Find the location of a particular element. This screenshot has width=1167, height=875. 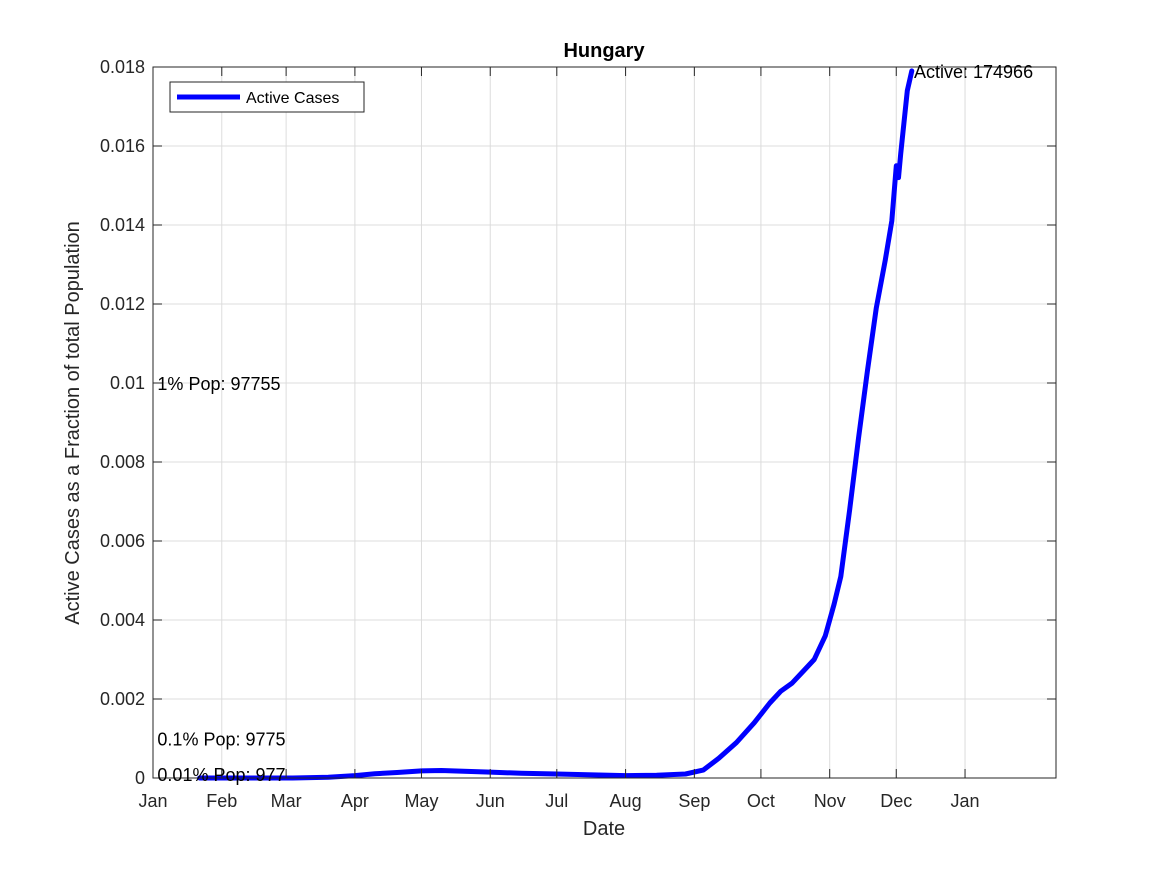

y-tick-label: 0.012 is located at coordinates (122, 304).